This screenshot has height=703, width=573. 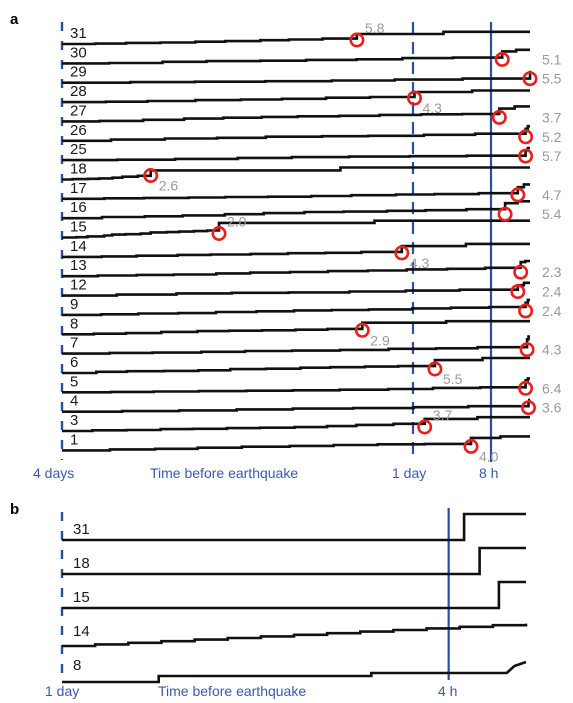 What do you see at coordinates (409, 473) in the screenshot?
I see `panel-a-day-axis-label: 1 day` at bounding box center [409, 473].